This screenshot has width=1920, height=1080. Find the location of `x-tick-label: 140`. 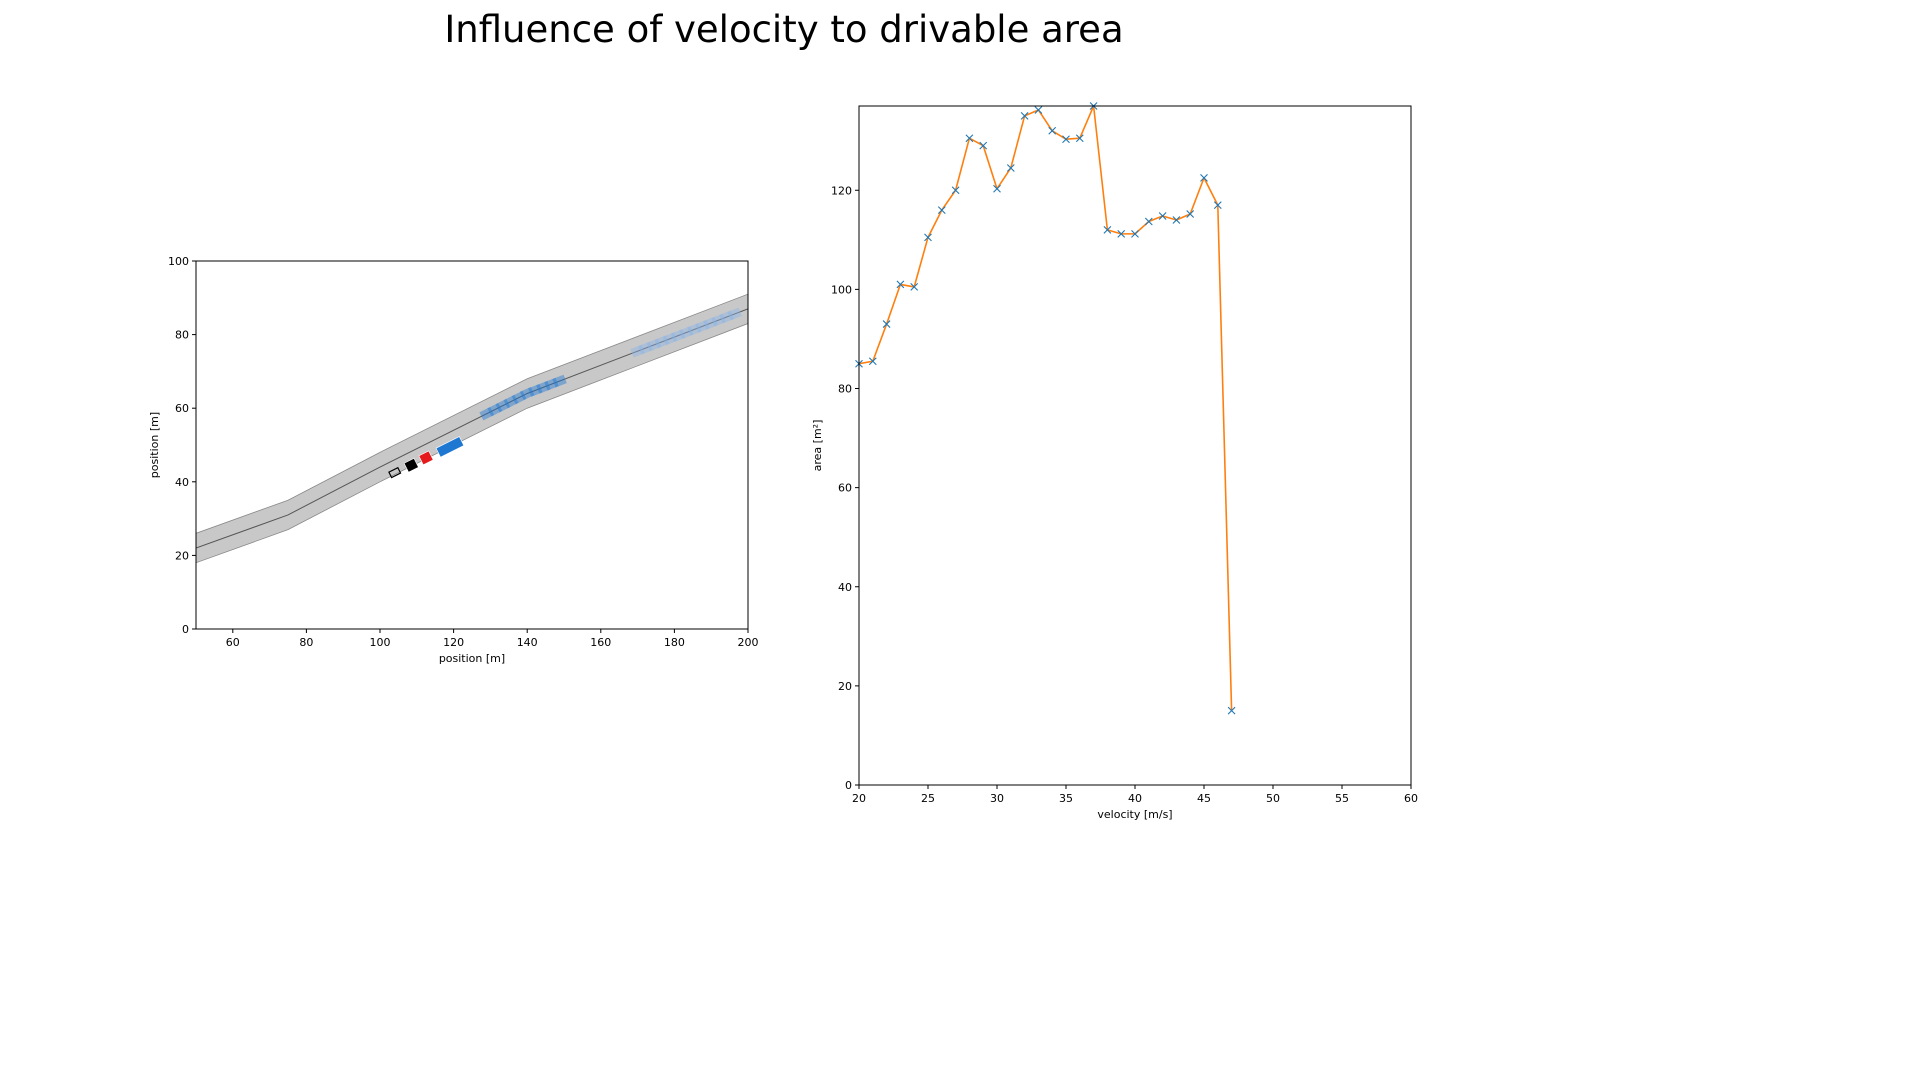

x-tick-label: 140 is located at coordinates (527, 642).